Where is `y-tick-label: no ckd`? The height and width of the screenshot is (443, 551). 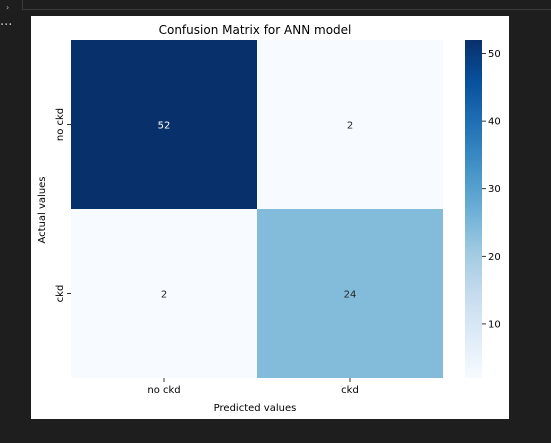 y-tick-label: no ckd is located at coordinates (60, 124).